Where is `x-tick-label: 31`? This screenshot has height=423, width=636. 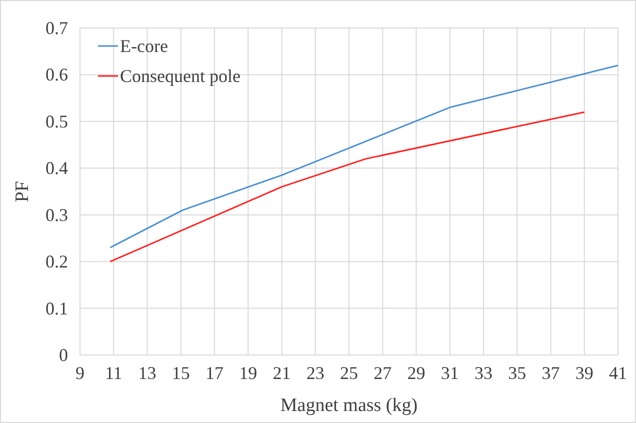 x-tick-label: 31 is located at coordinates (449, 373).